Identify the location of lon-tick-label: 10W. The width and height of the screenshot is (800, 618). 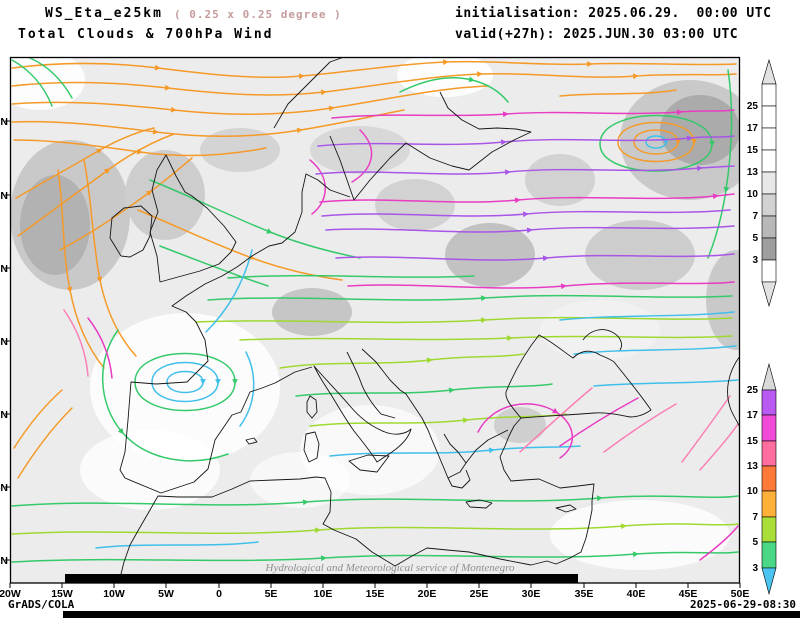
(114, 594).